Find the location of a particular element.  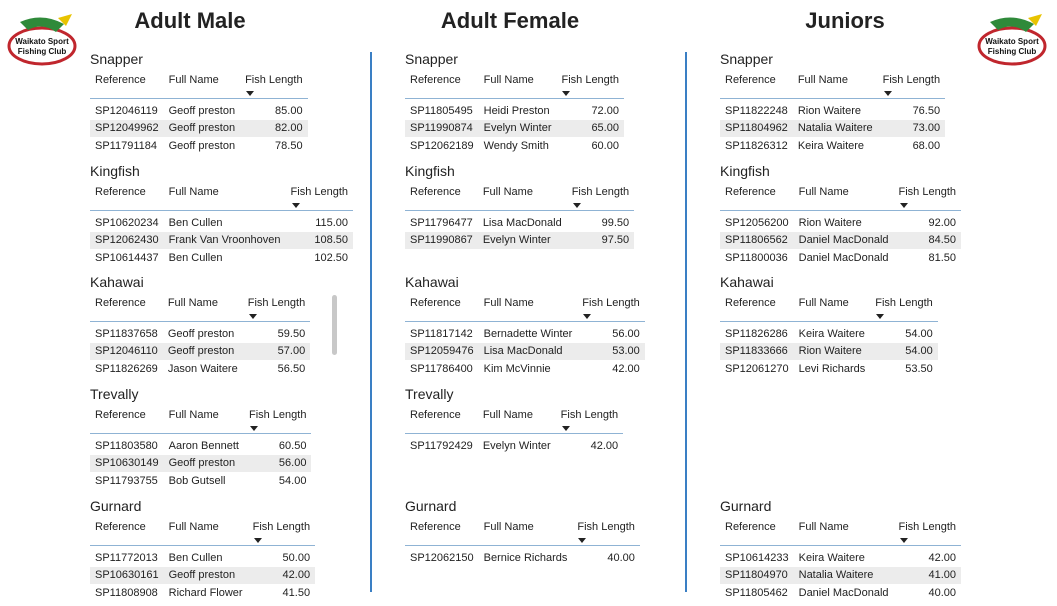

table-cell: SP11804970 is located at coordinates (757, 575).